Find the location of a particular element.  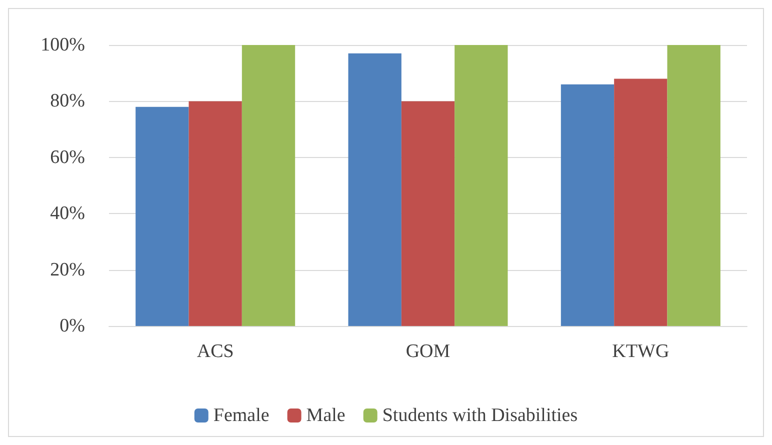

y-tick-label: 40% is located at coordinates (68, 213).